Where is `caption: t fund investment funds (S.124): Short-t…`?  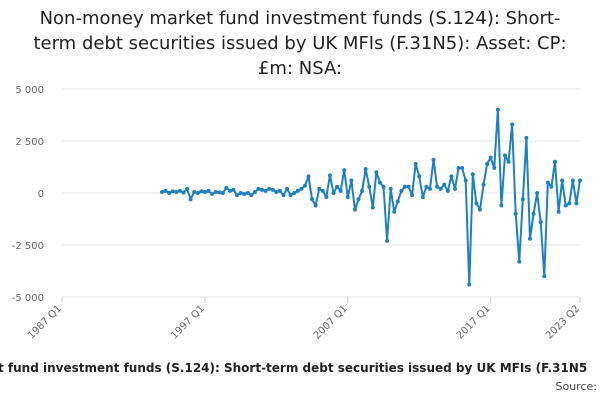 caption: t fund investment funds (S.124): Short-t… is located at coordinates (293, 368).